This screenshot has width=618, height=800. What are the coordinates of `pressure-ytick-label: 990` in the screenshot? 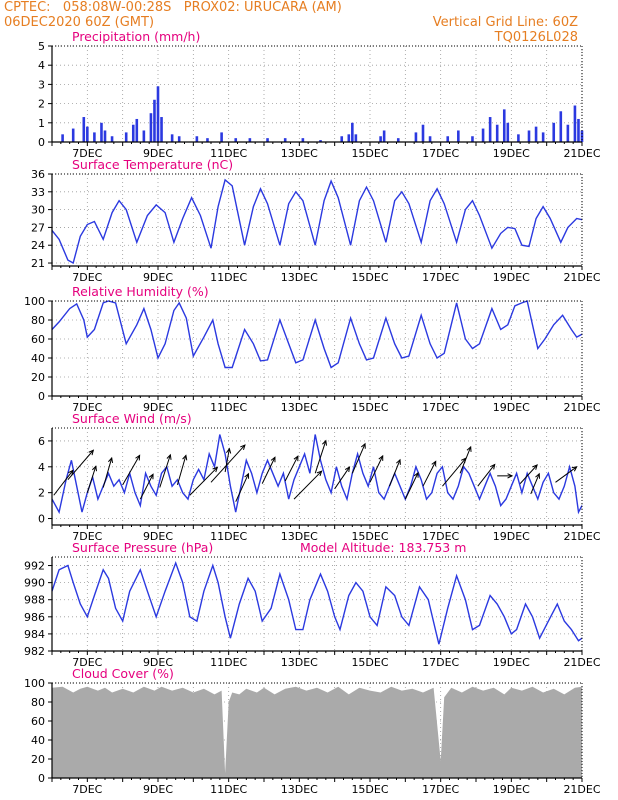 It's located at (34, 583).